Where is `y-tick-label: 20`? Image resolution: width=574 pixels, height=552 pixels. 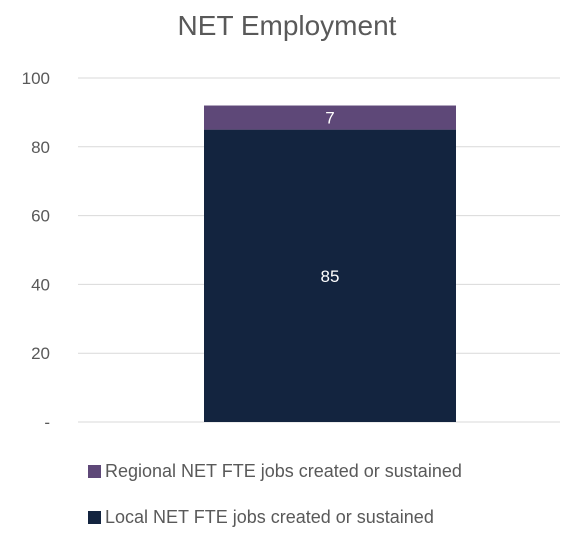 y-tick-label: 20 is located at coordinates (40, 353).